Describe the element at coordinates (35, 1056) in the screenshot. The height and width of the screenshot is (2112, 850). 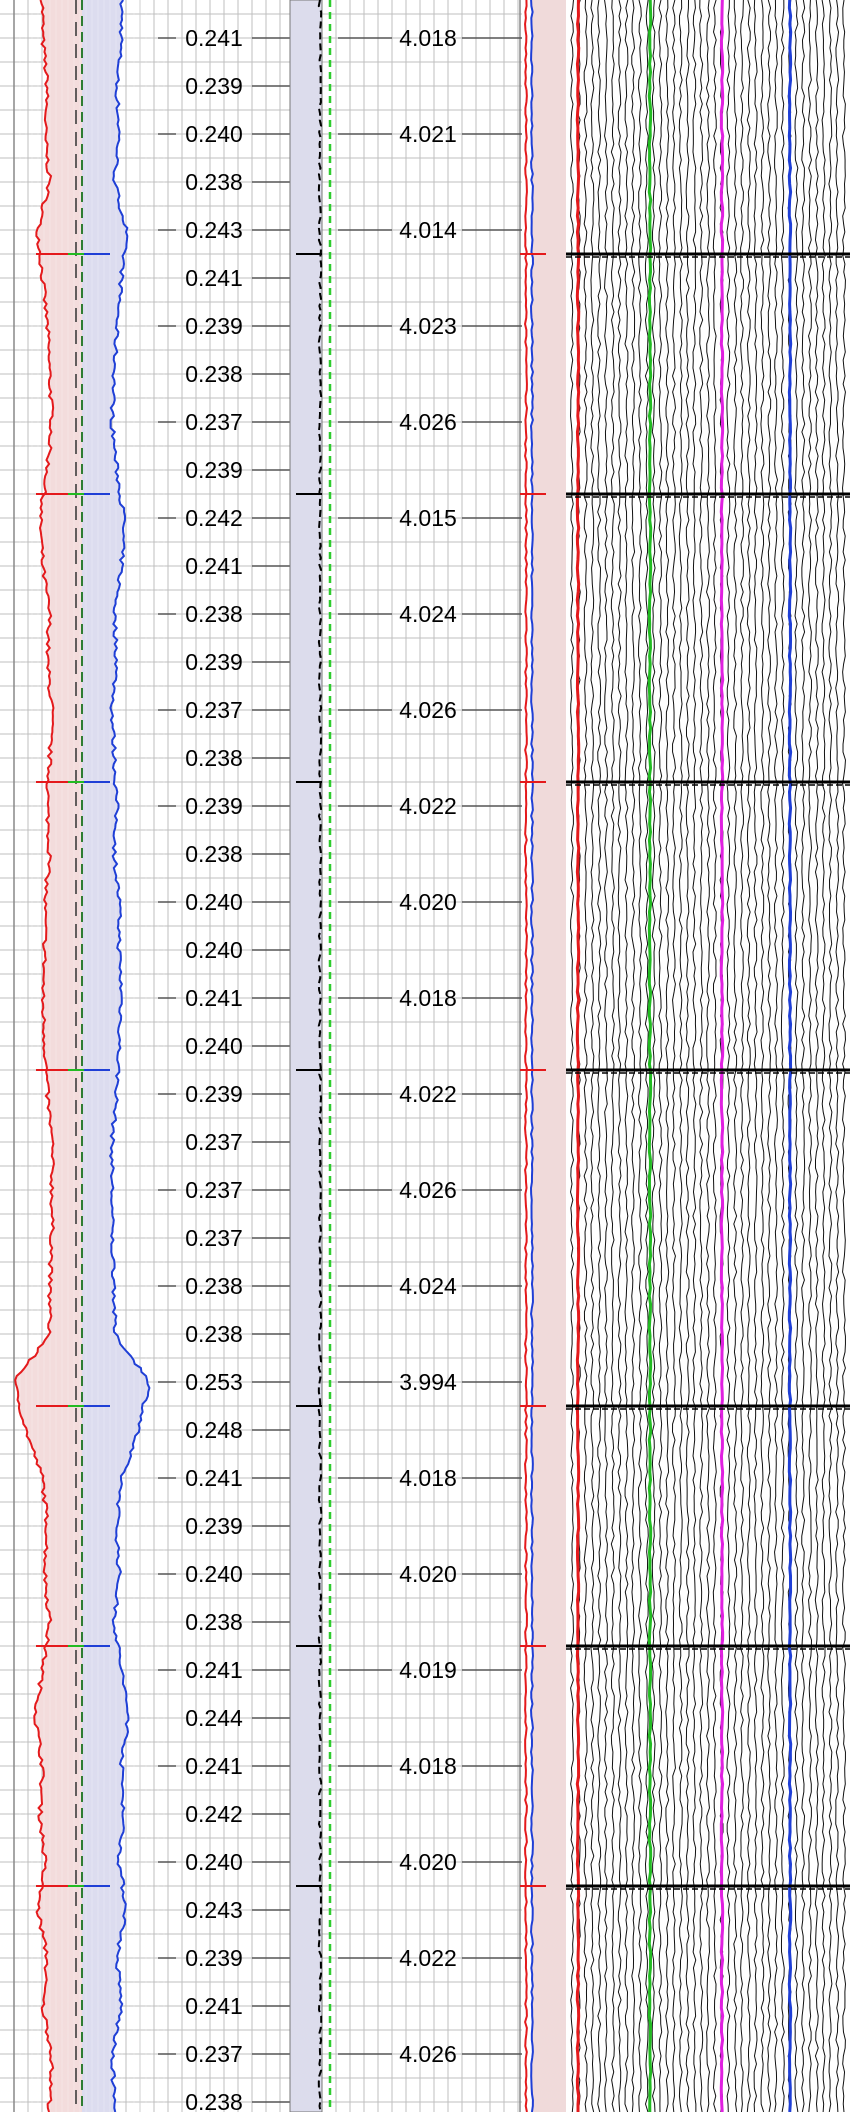
I see `left-curve` at that location.